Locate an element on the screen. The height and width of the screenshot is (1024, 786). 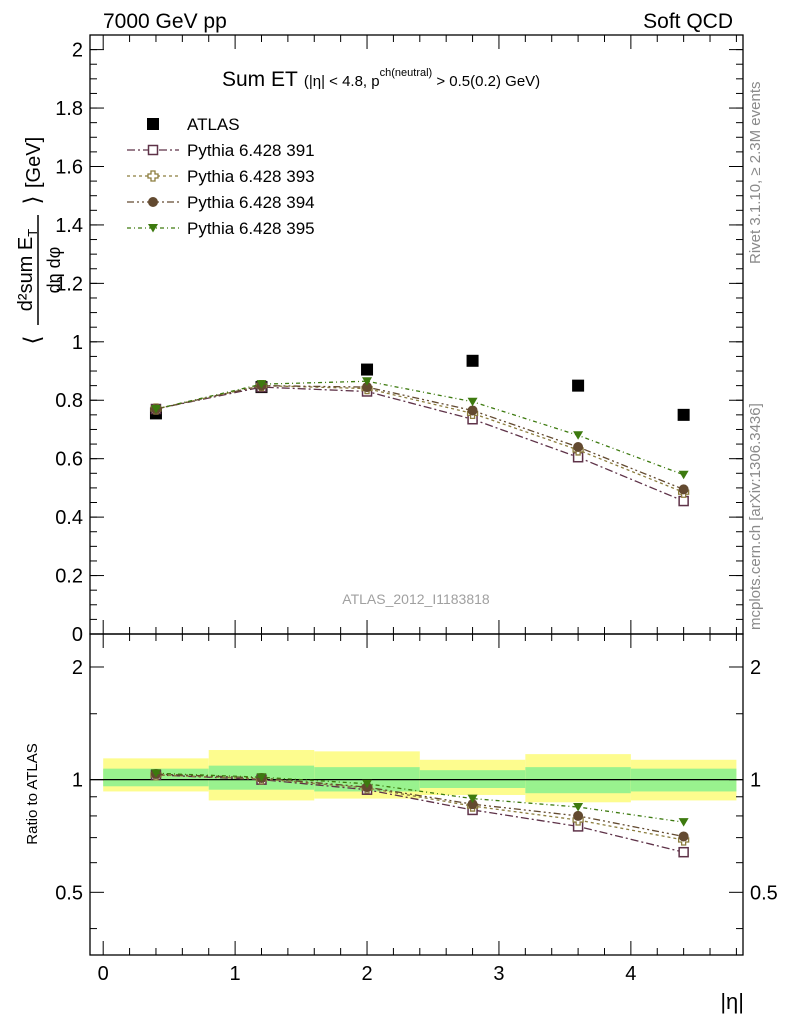
ratio-ytick-label: 2 is located at coordinates (77, 668).